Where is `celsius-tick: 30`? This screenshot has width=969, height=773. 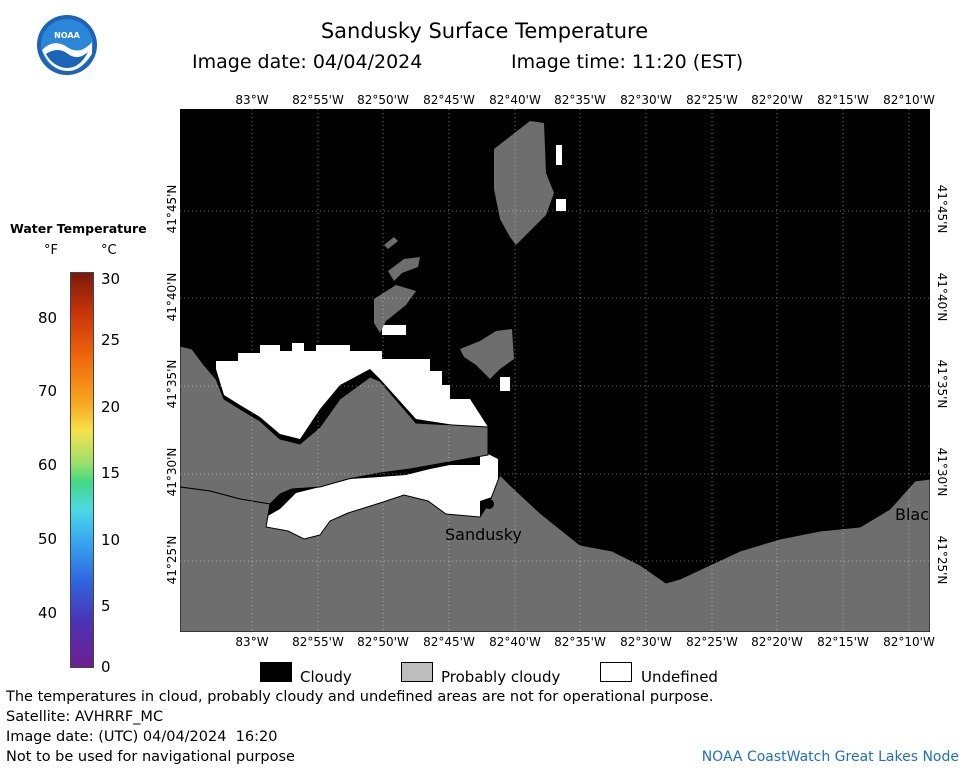 celsius-tick: 30 is located at coordinates (111, 279).